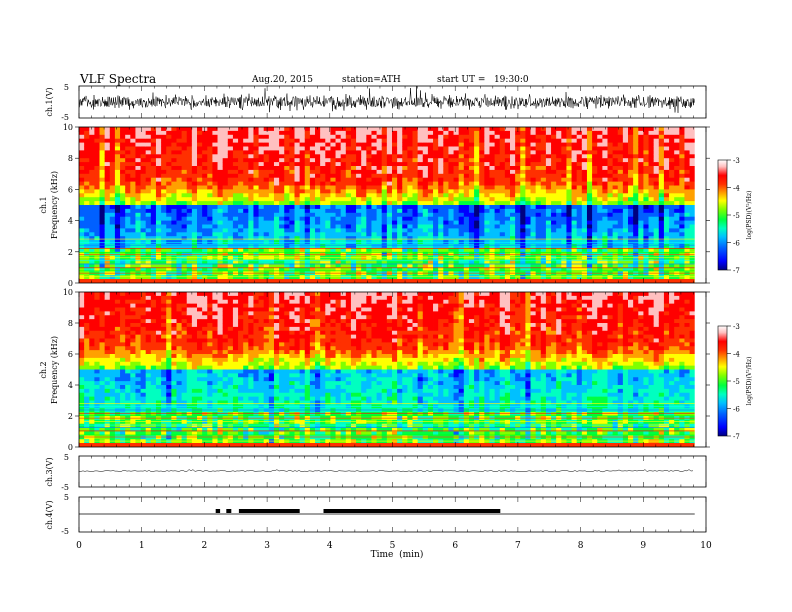 The width and height of the screenshot is (792, 612). What do you see at coordinates (70, 252) in the screenshot?
I see `freq-tick-label-1-1: 2` at bounding box center [70, 252].